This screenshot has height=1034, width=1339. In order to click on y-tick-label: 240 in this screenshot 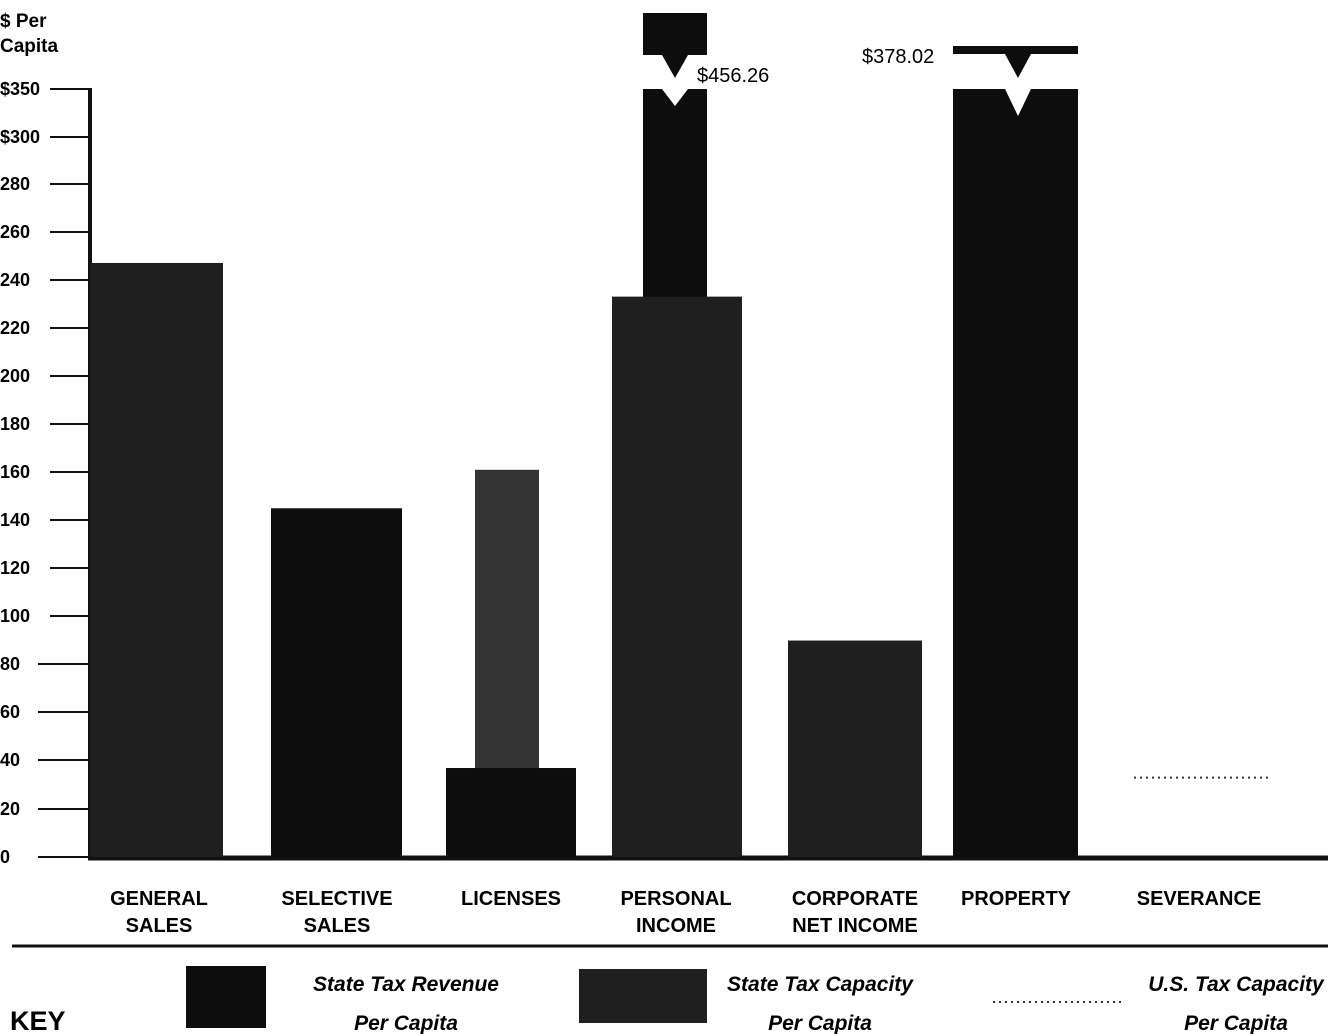, I will do `click(15, 280)`.